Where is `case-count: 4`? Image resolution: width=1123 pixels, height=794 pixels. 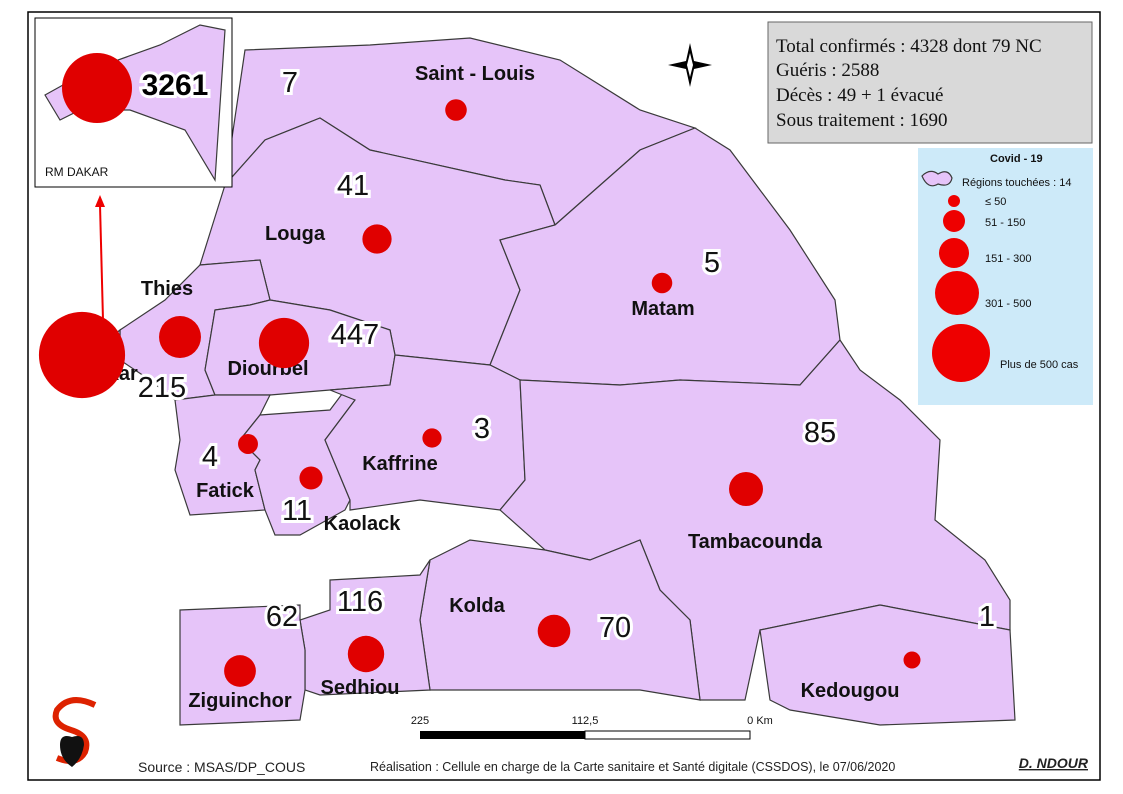
case-count: 4 is located at coordinates (210, 457).